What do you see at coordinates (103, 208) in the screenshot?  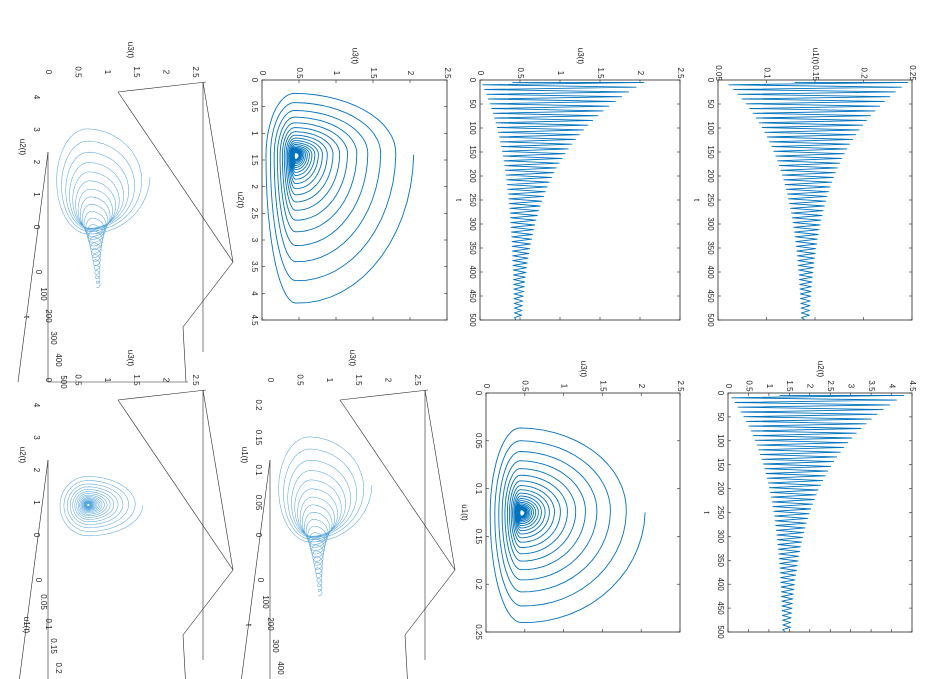 I see `trajectory-3d` at bounding box center [103, 208].